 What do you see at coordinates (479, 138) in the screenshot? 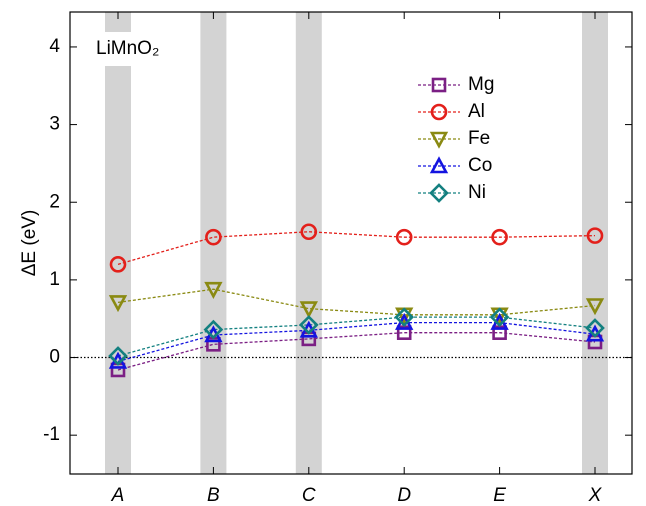
I see `legend-label: Fe` at bounding box center [479, 138].